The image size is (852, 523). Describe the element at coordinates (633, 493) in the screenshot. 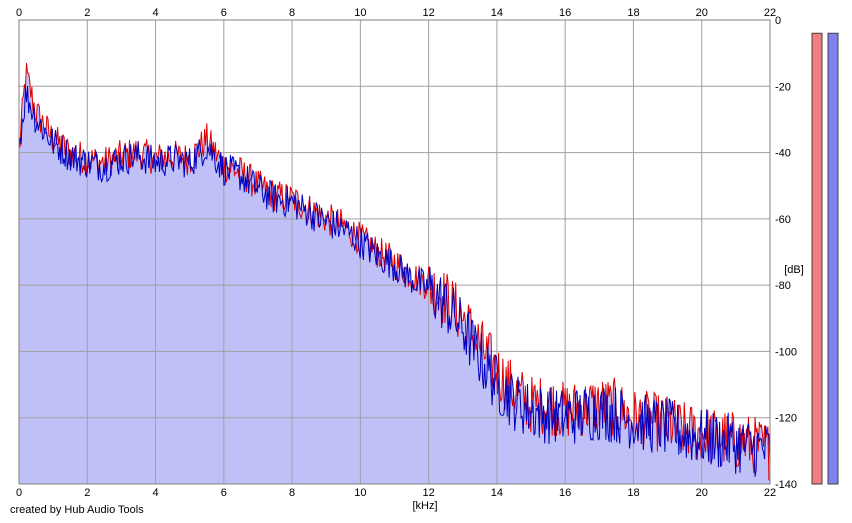

I see `x-tick-bottom-18: 18` at that location.